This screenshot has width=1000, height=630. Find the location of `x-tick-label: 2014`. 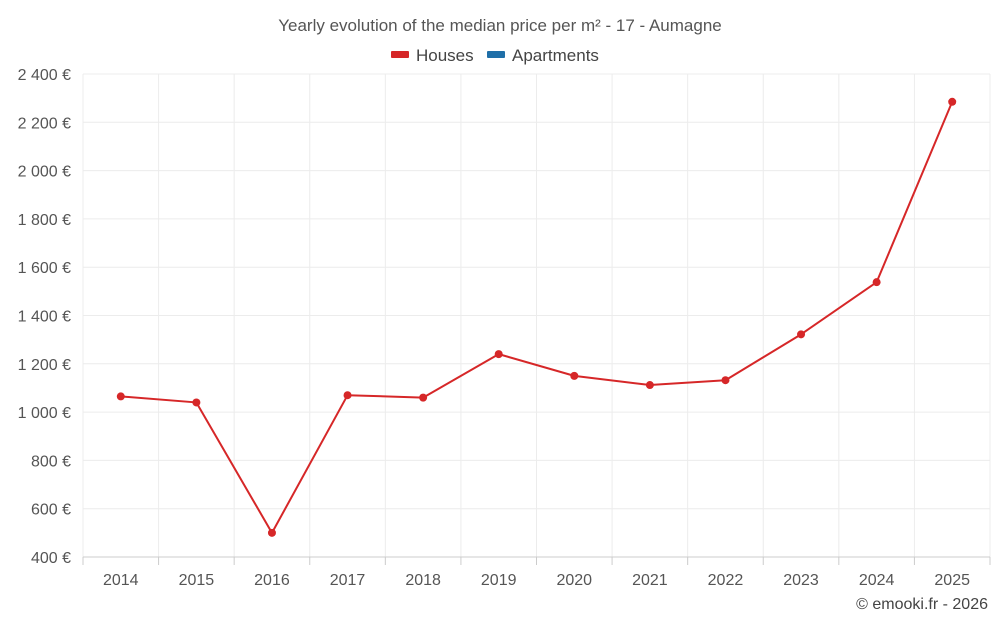

x-tick-label: 2014 is located at coordinates (121, 580).